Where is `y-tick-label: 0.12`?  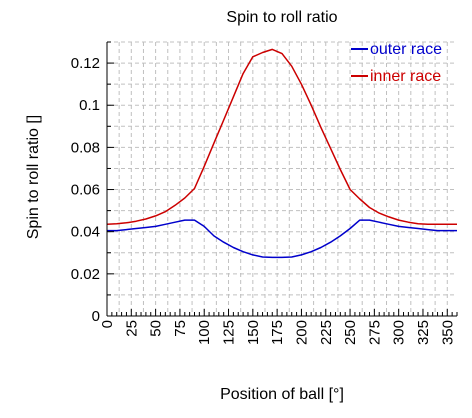 y-tick-label: 0.12 is located at coordinates (85, 63).